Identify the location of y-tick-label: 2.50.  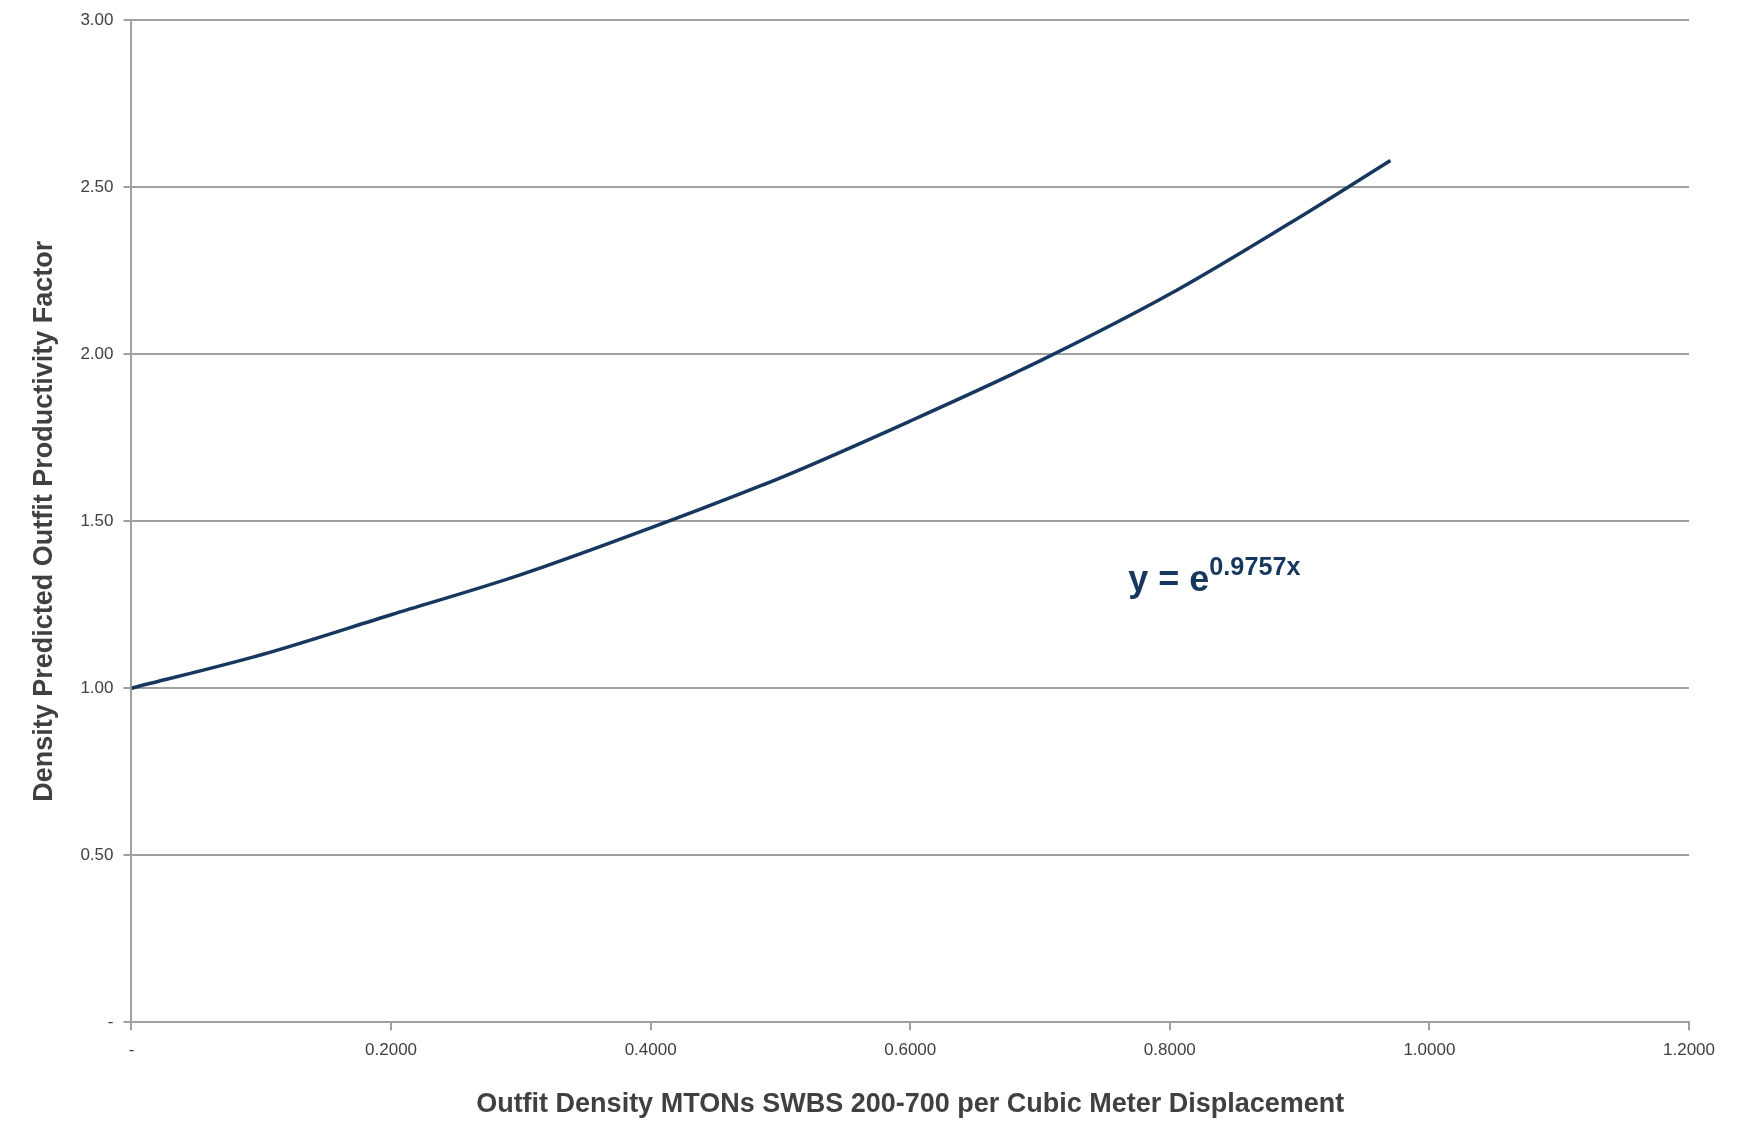
(97, 186).